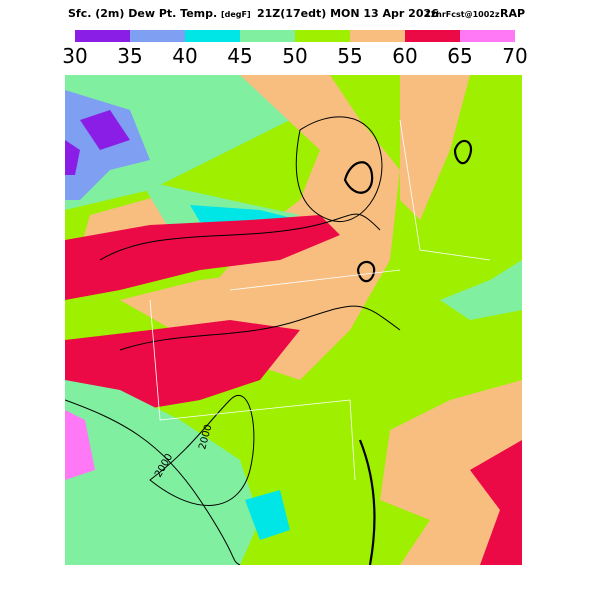 Image resolution: width=589 pixels, height=589 pixels. What do you see at coordinates (236, 14) in the screenshot?
I see `units: [degF]` at bounding box center [236, 14].